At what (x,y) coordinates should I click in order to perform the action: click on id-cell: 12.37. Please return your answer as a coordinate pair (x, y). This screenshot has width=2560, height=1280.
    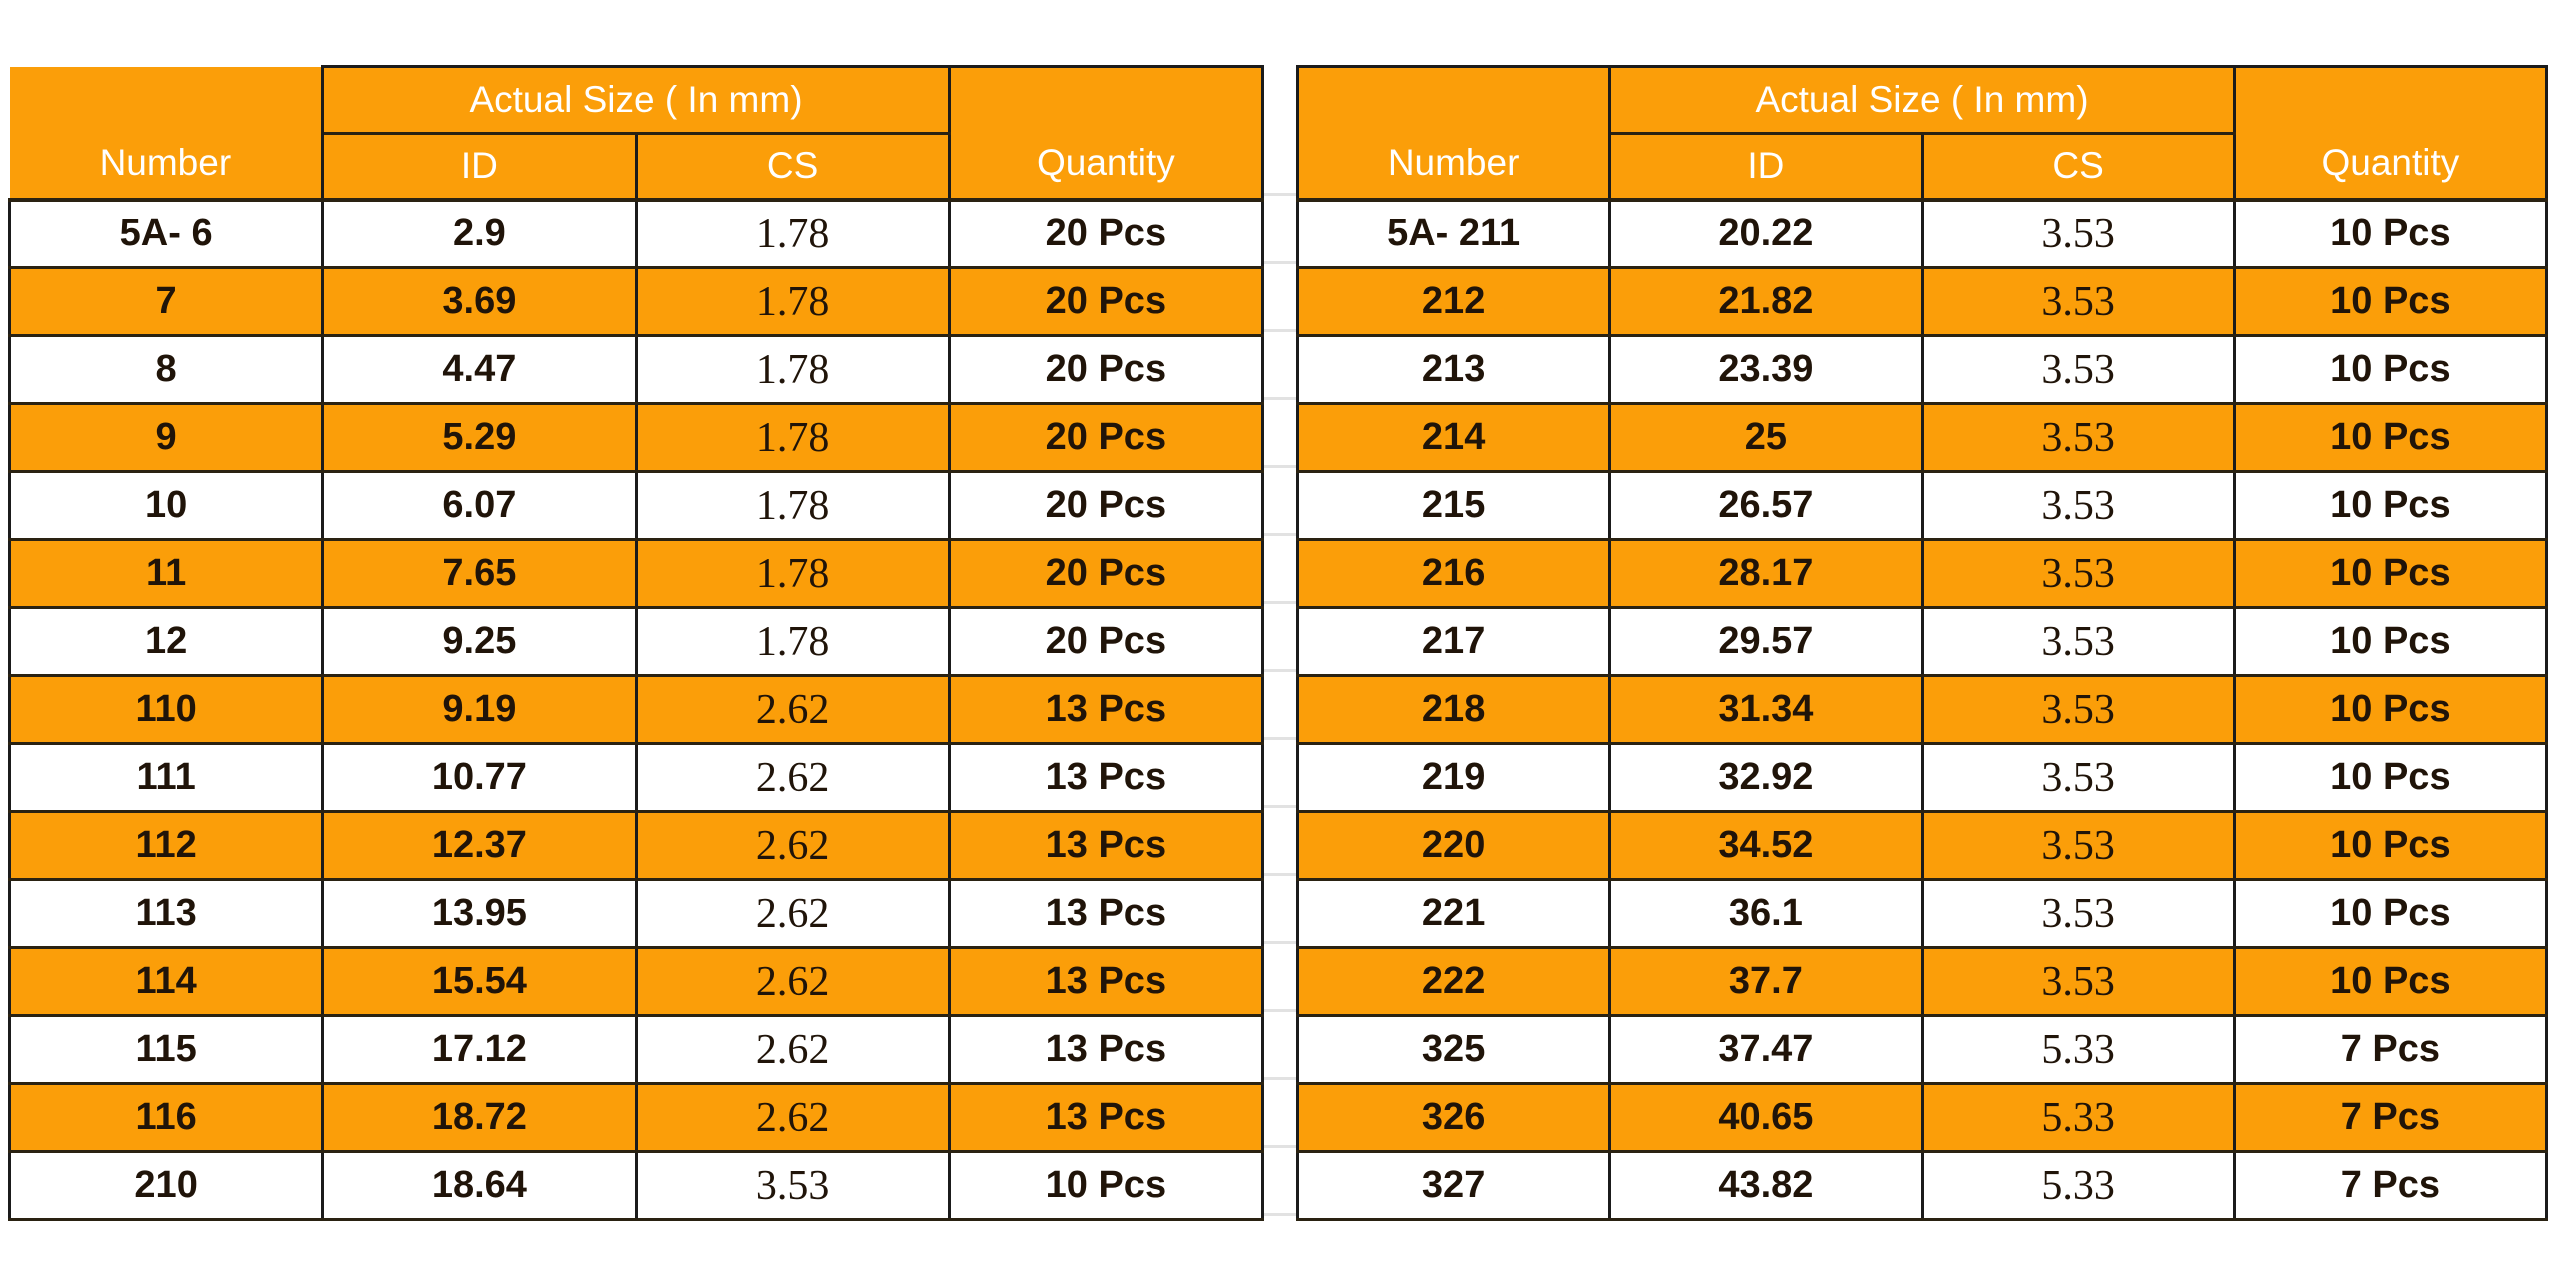
    Looking at the image, I should click on (479, 845).